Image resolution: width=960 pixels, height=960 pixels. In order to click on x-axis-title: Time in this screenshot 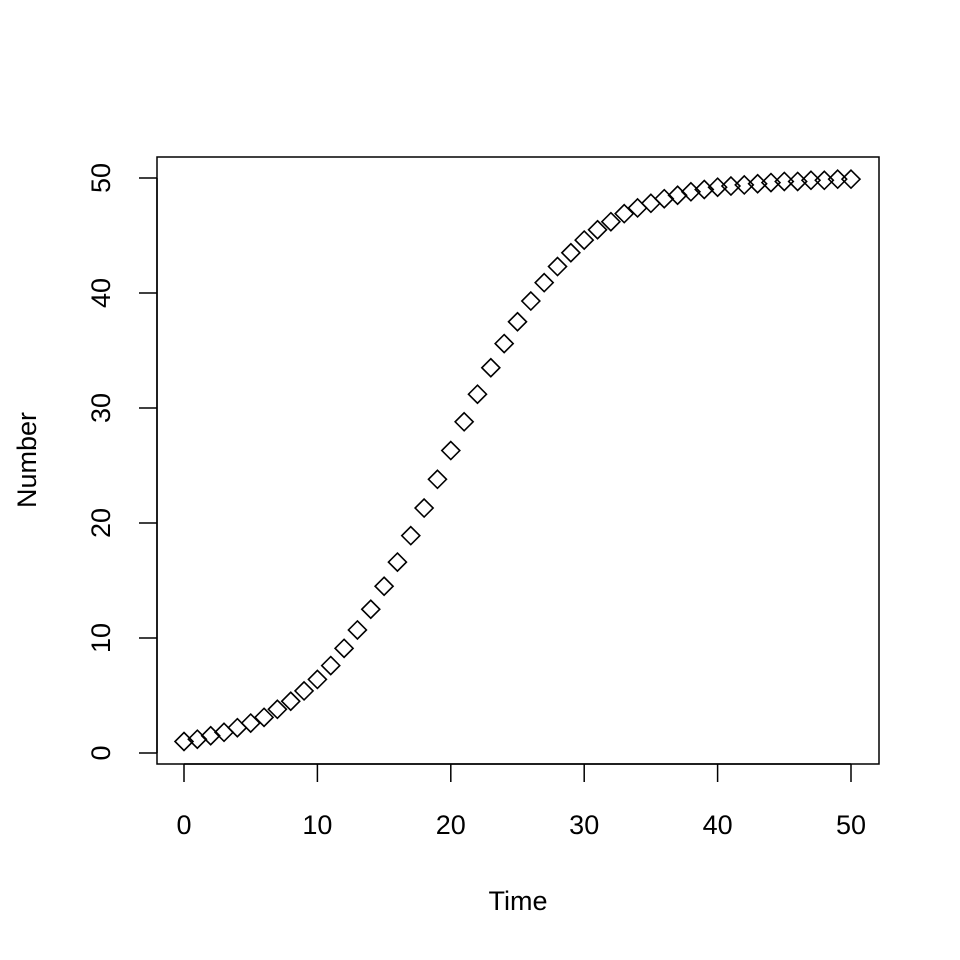, I will do `click(518, 901)`.